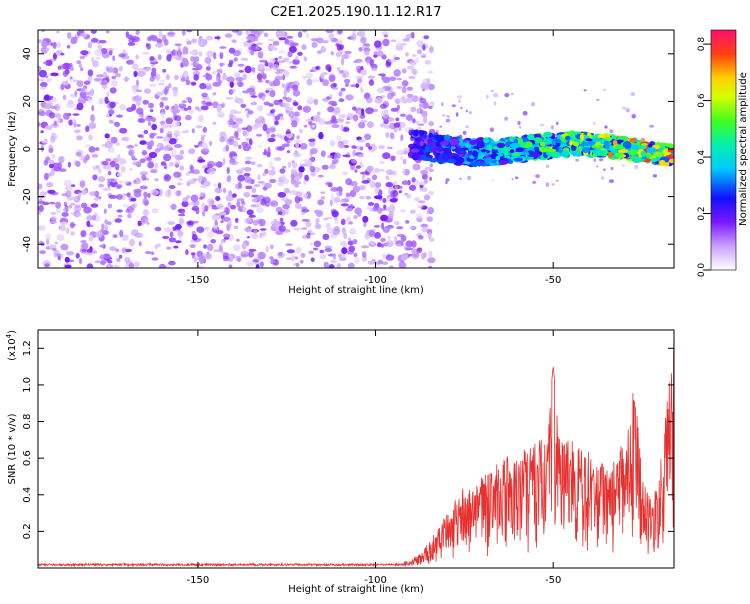 The height and width of the screenshot is (604, 750). Describe the element at coordinates (12, 149) in the screenshot. I see `heatmap-y-label: Frequency (Hz)` at that location.